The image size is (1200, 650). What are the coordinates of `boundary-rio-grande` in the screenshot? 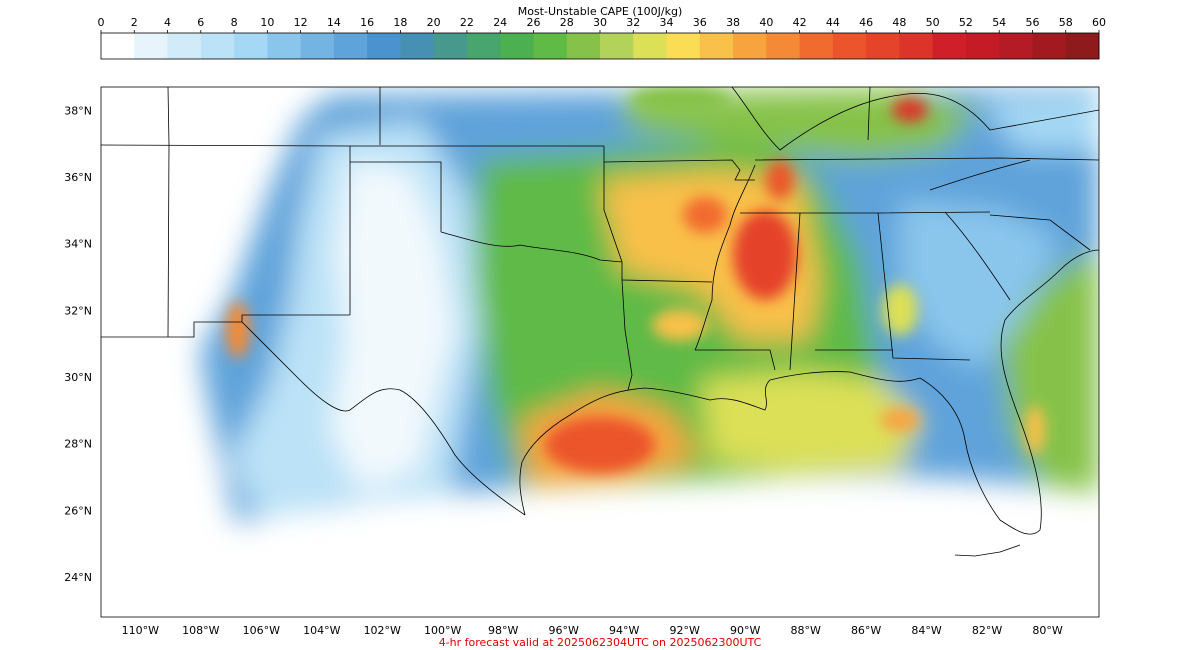 It's located at (383, 418).